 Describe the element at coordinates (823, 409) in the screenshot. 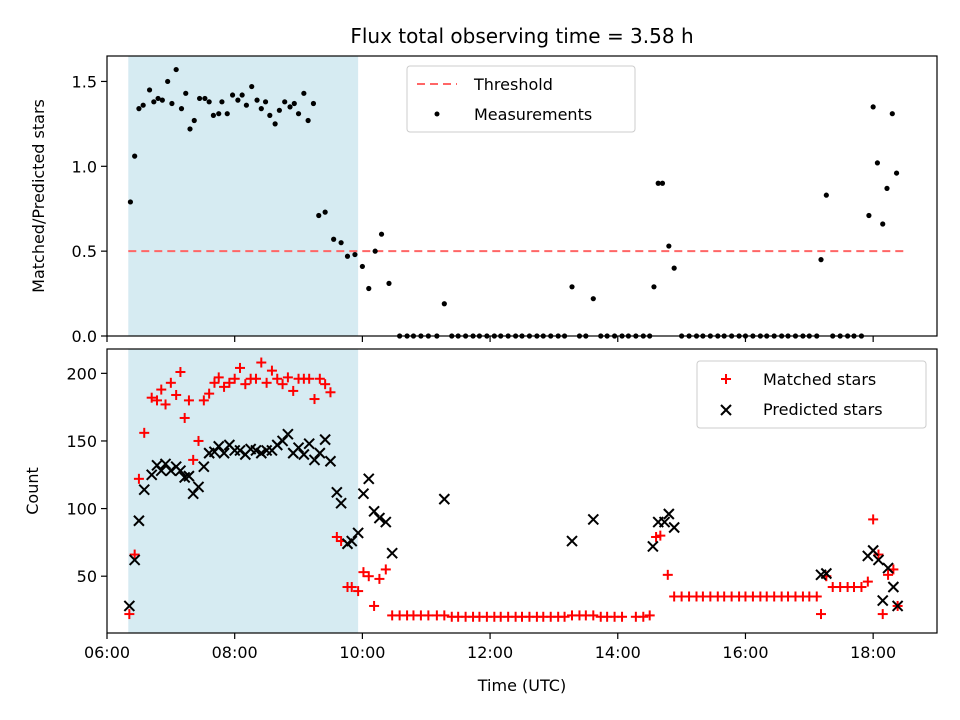

I see `legend-predicted-label: Predicted stars` at that location.